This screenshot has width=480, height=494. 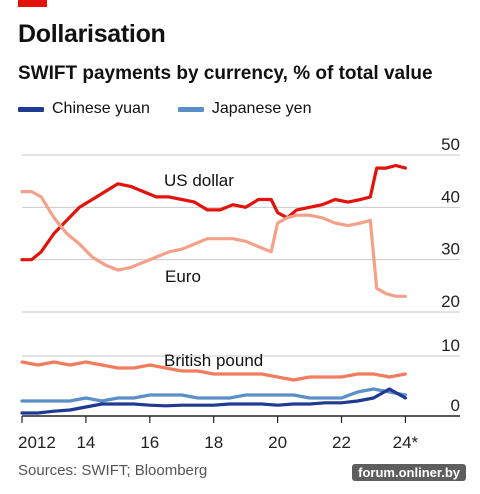 What do you see at coordinates (37, 442) in the screenshot?
I see `x-tick-label: 2012` at bounding box center [37, 442].